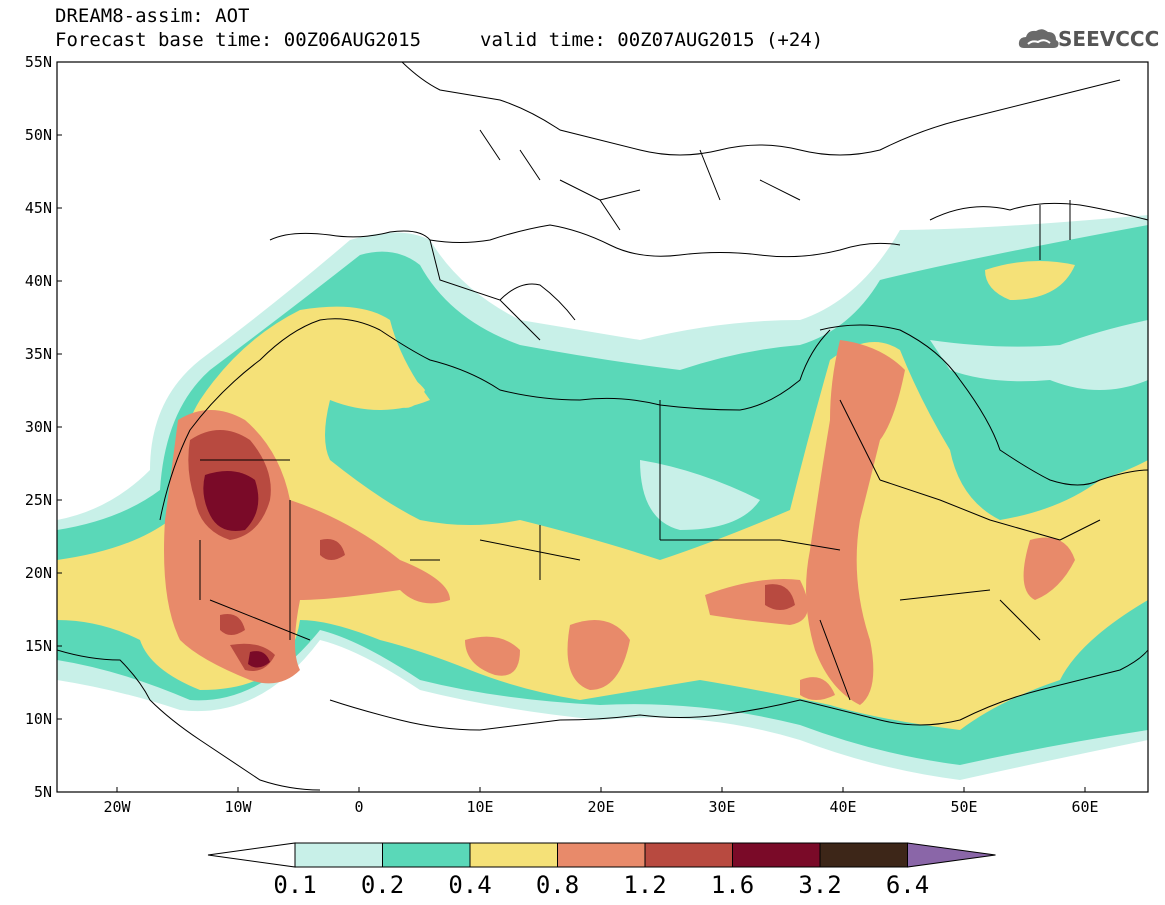 This screenshot has width=1165, height=905. I want to click on colorbar-level-label: 0.1, so click(294, 885).